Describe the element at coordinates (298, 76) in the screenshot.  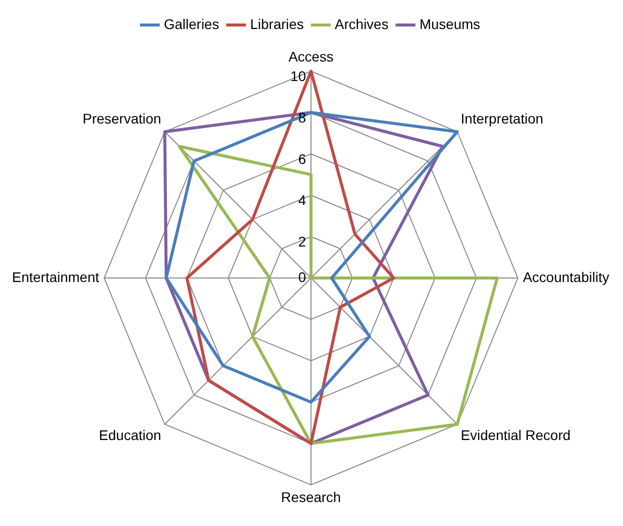
I see `y-tick-label: 10` at that location.